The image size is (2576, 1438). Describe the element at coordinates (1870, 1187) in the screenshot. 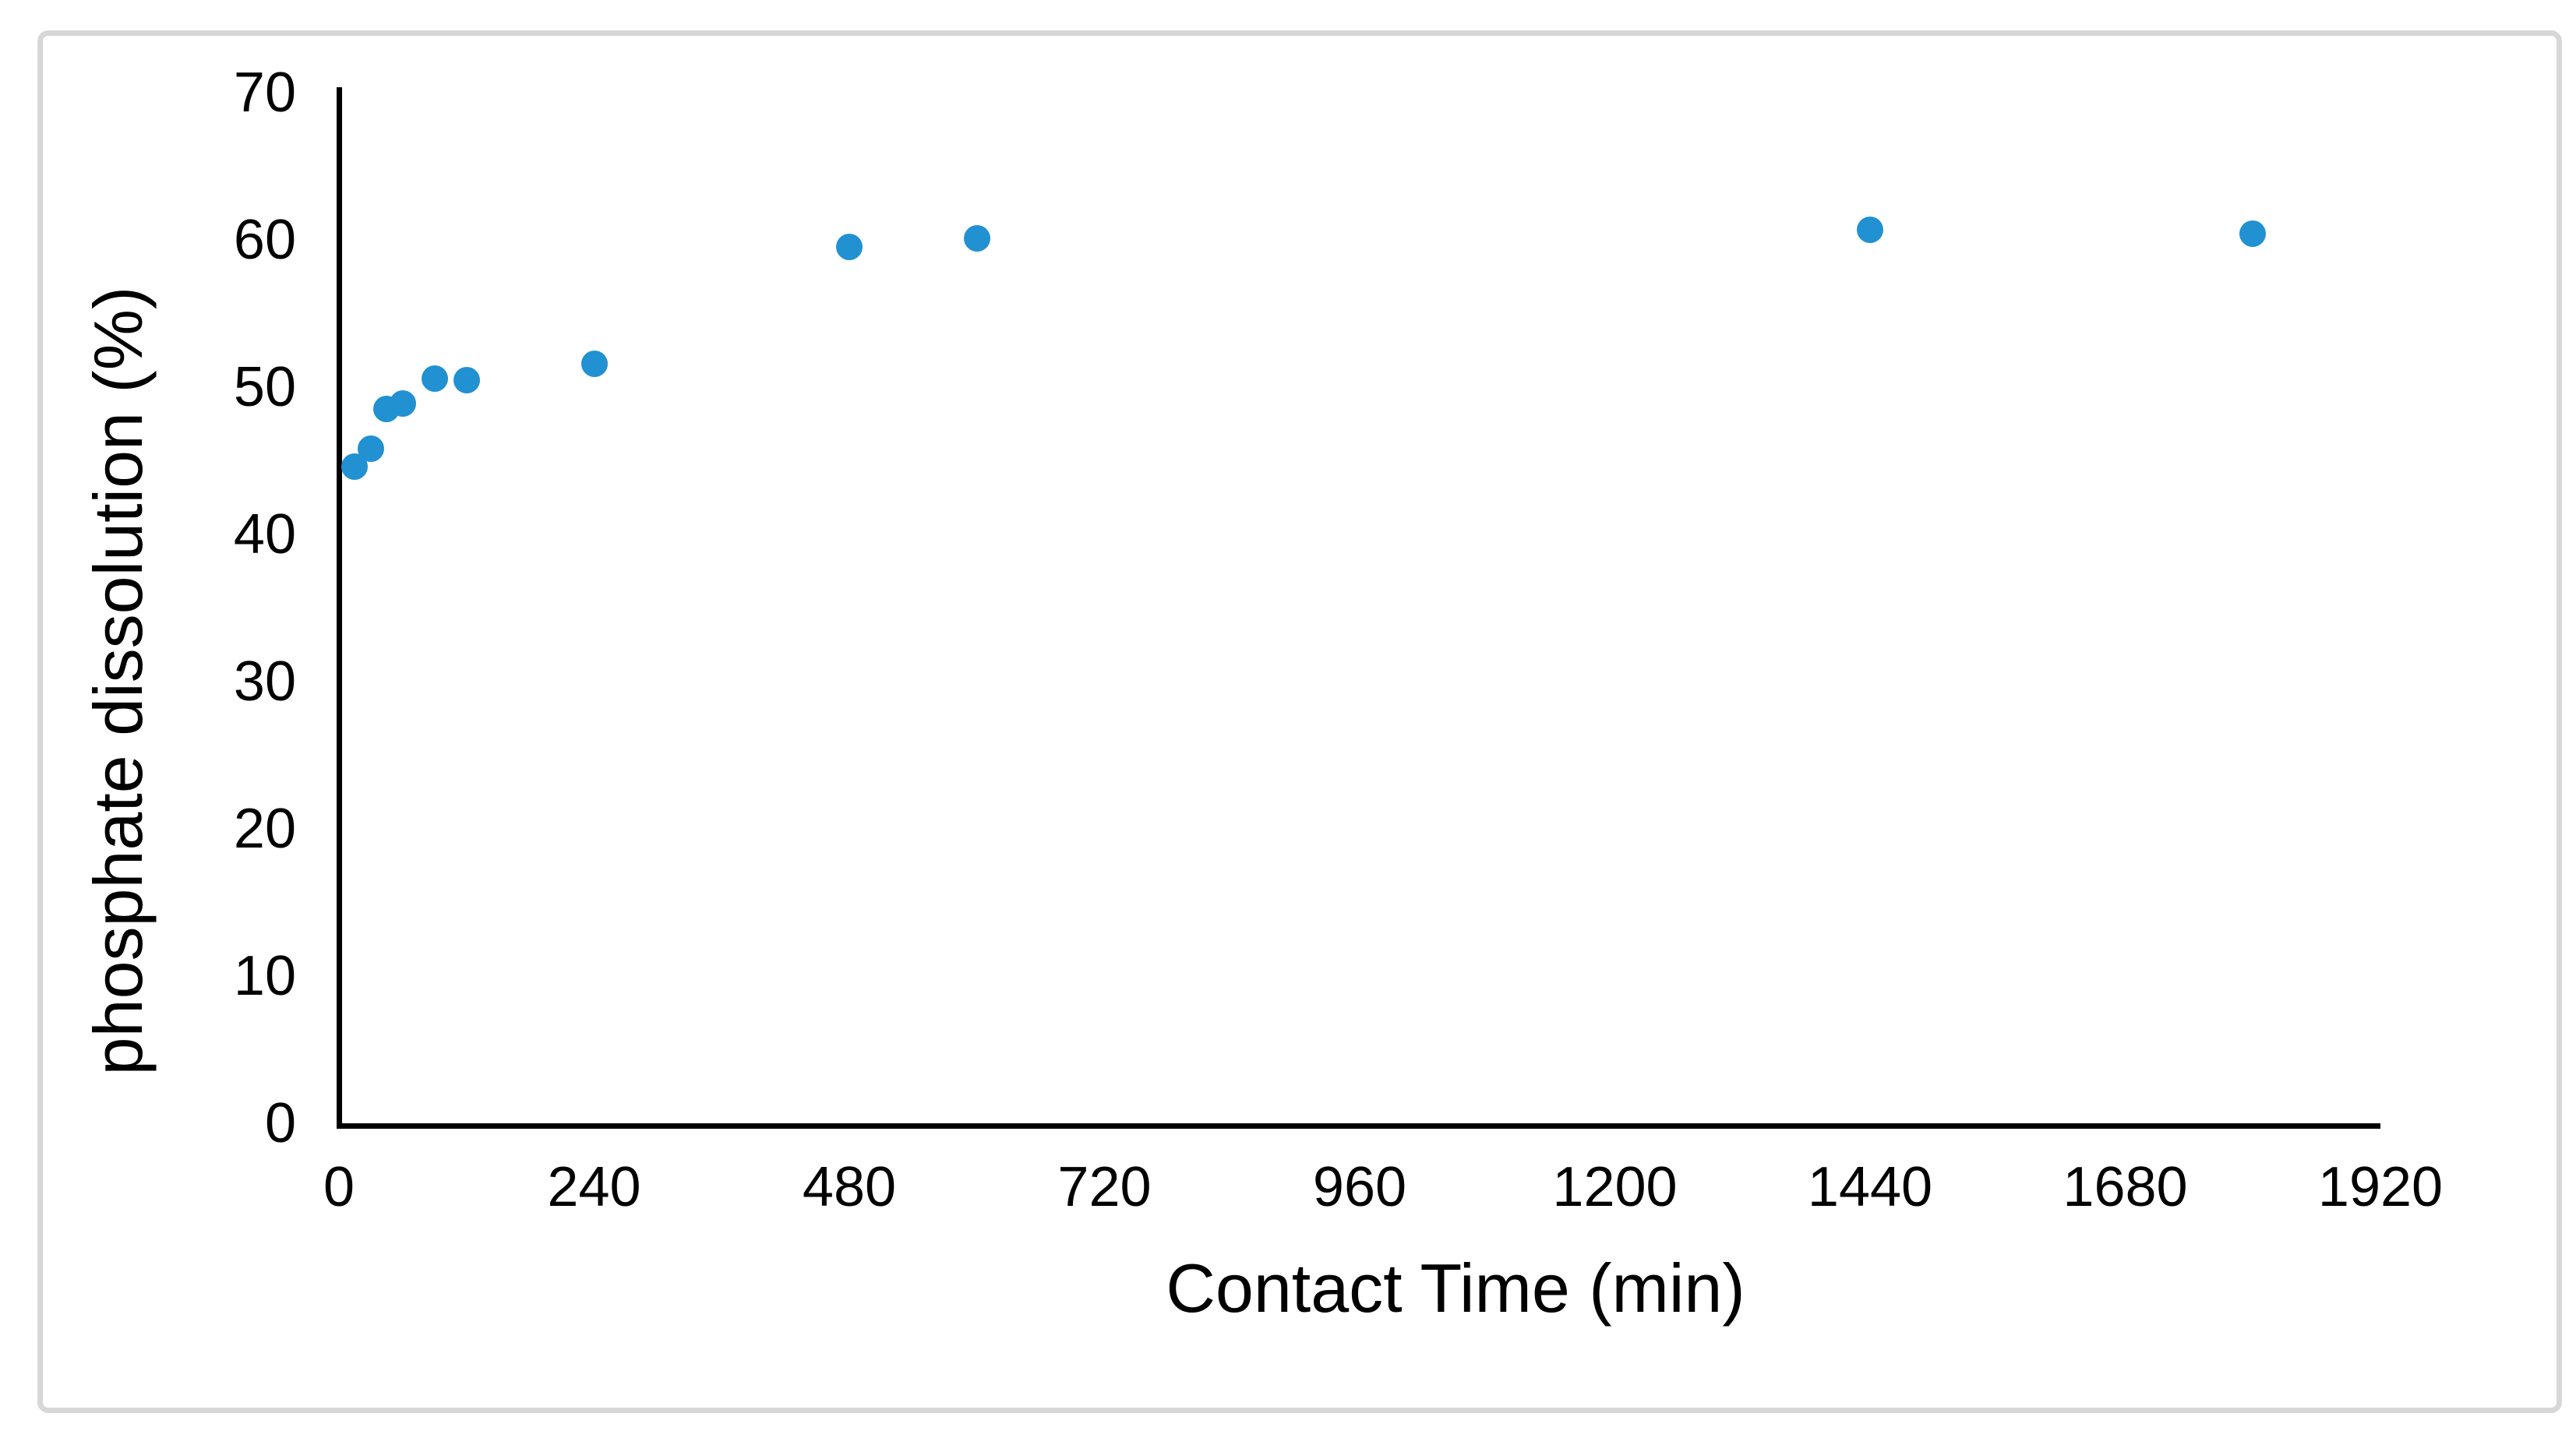

I see `x-tick-label: 1440` at that location.